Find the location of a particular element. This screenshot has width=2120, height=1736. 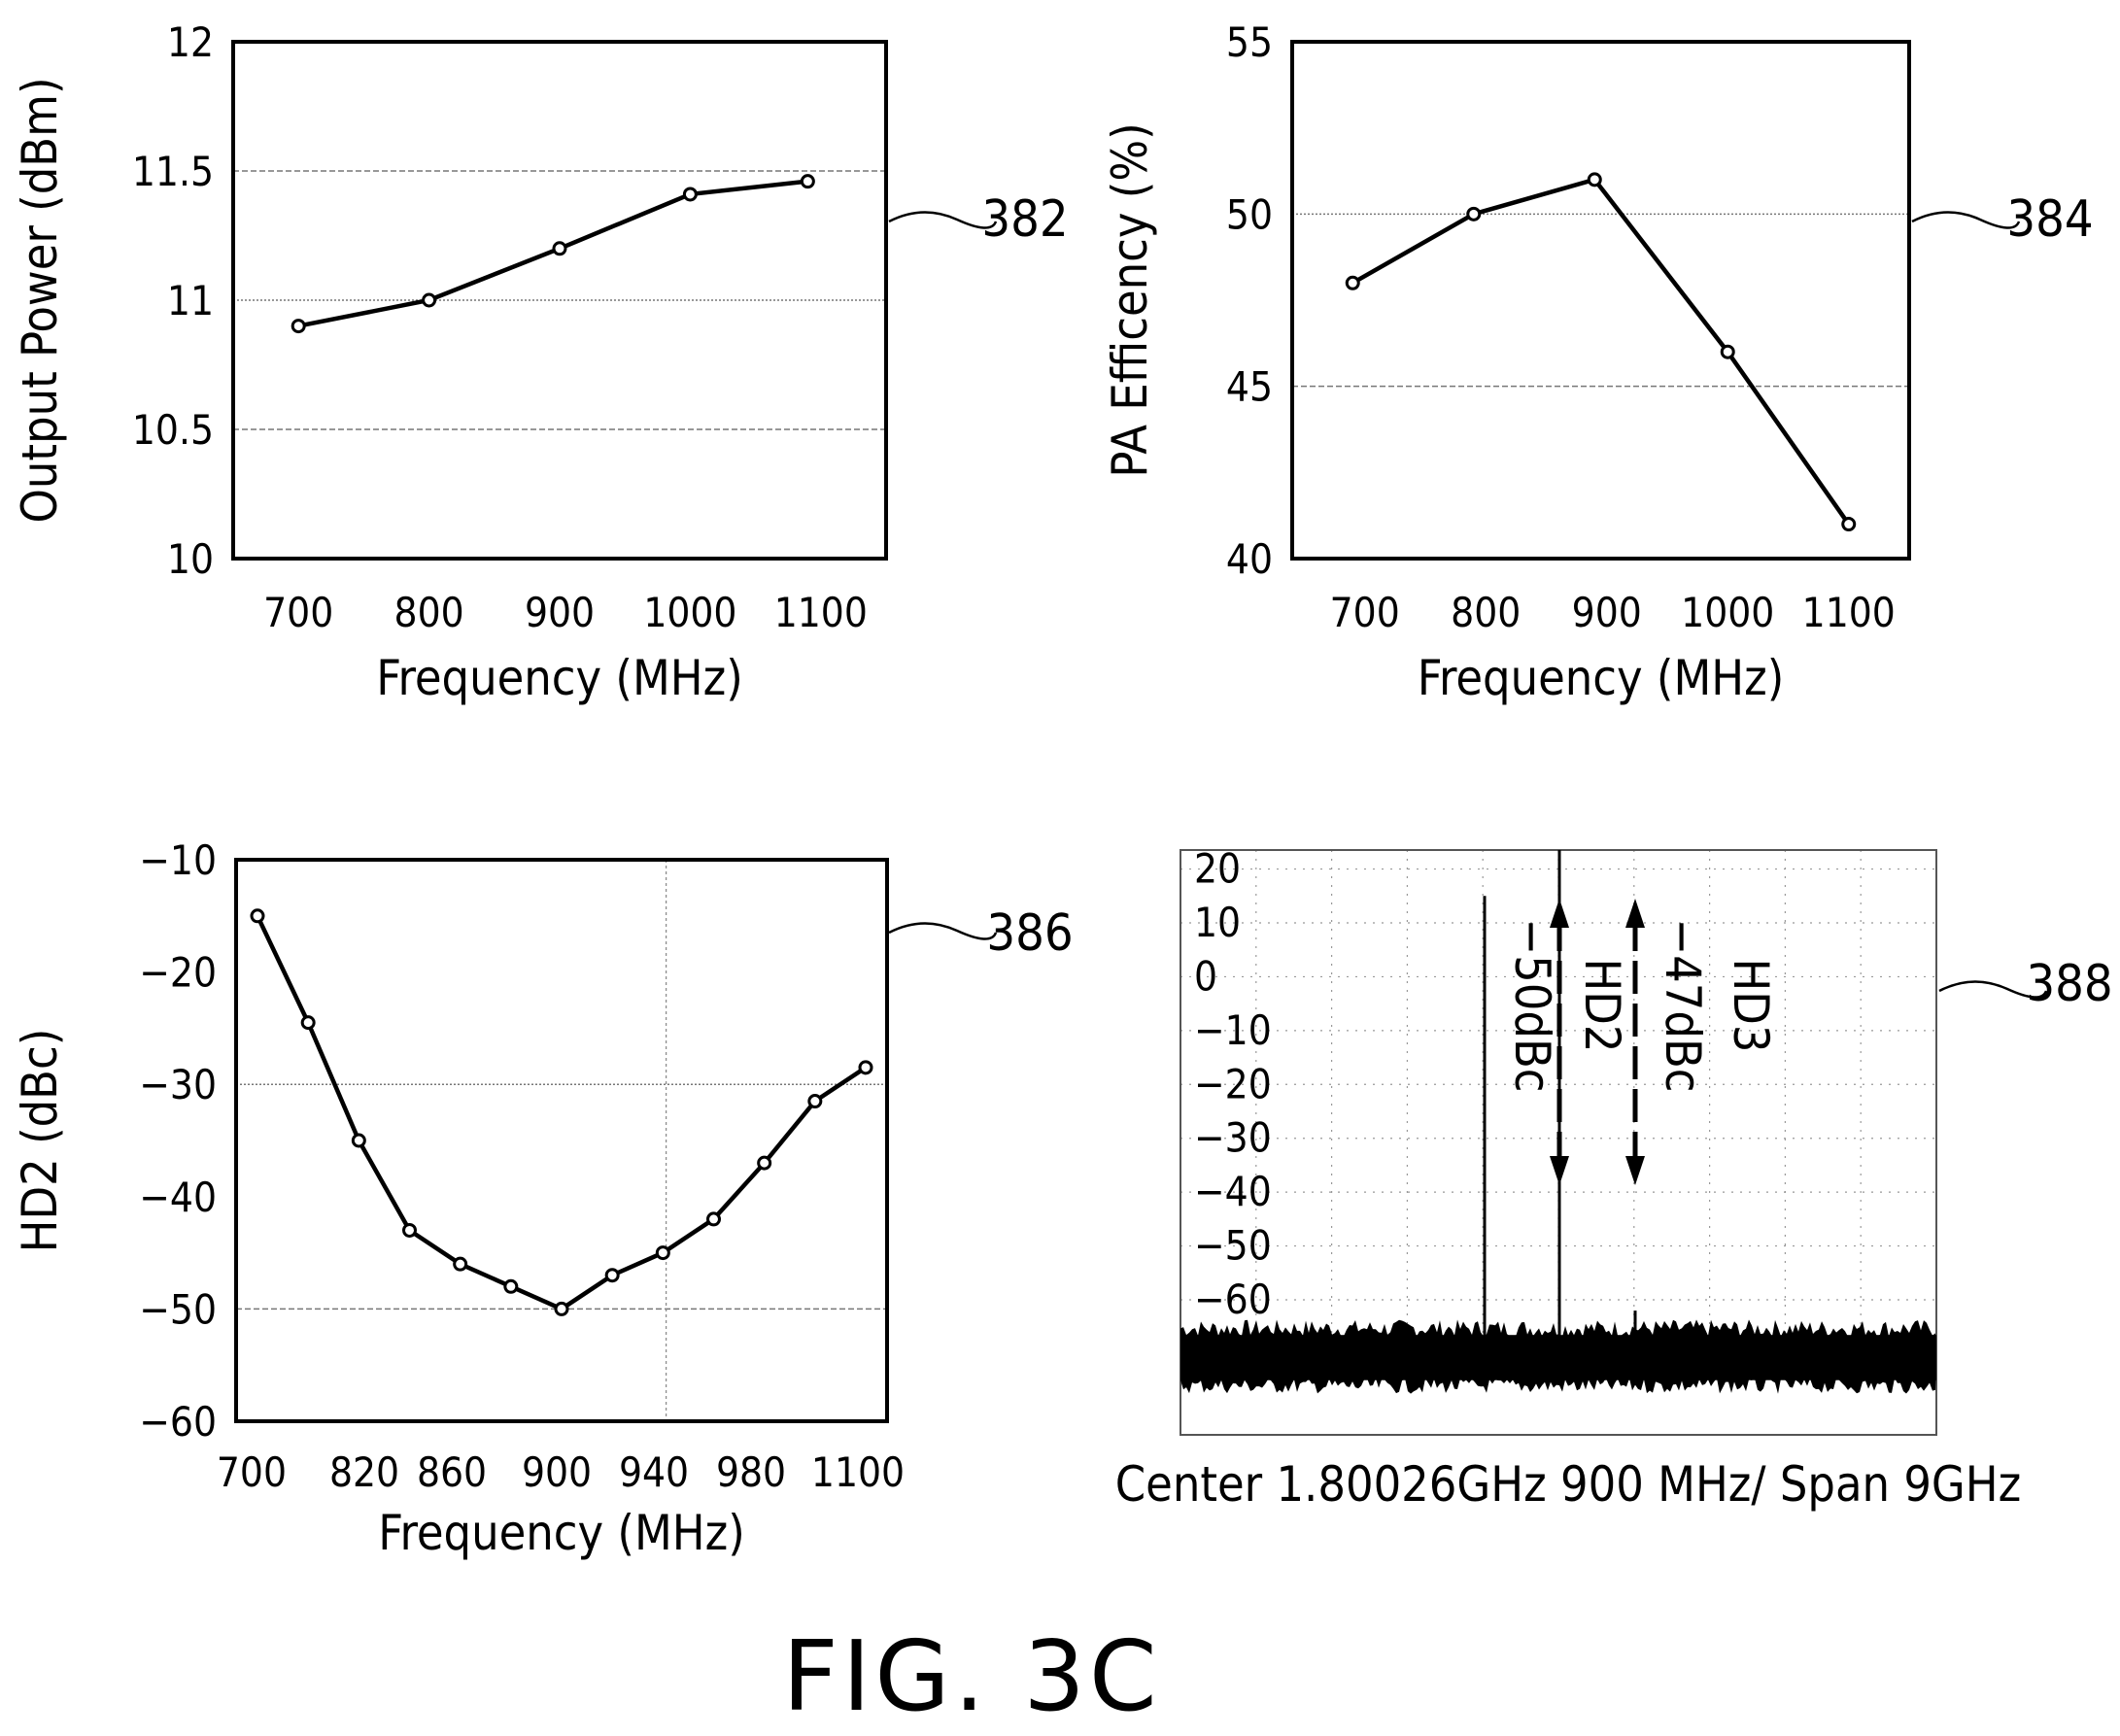

figure-title: FIG. 3C is located at coordinates (971, 1676).